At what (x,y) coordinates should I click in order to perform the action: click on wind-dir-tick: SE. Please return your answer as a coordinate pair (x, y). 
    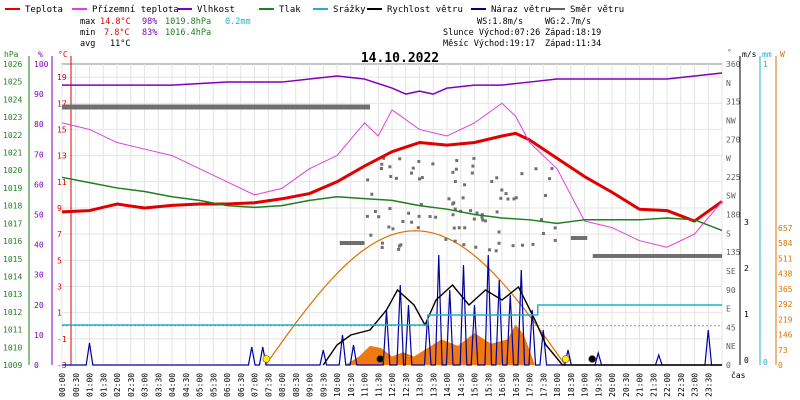
    Looking at the image, I should click on (731, 271).